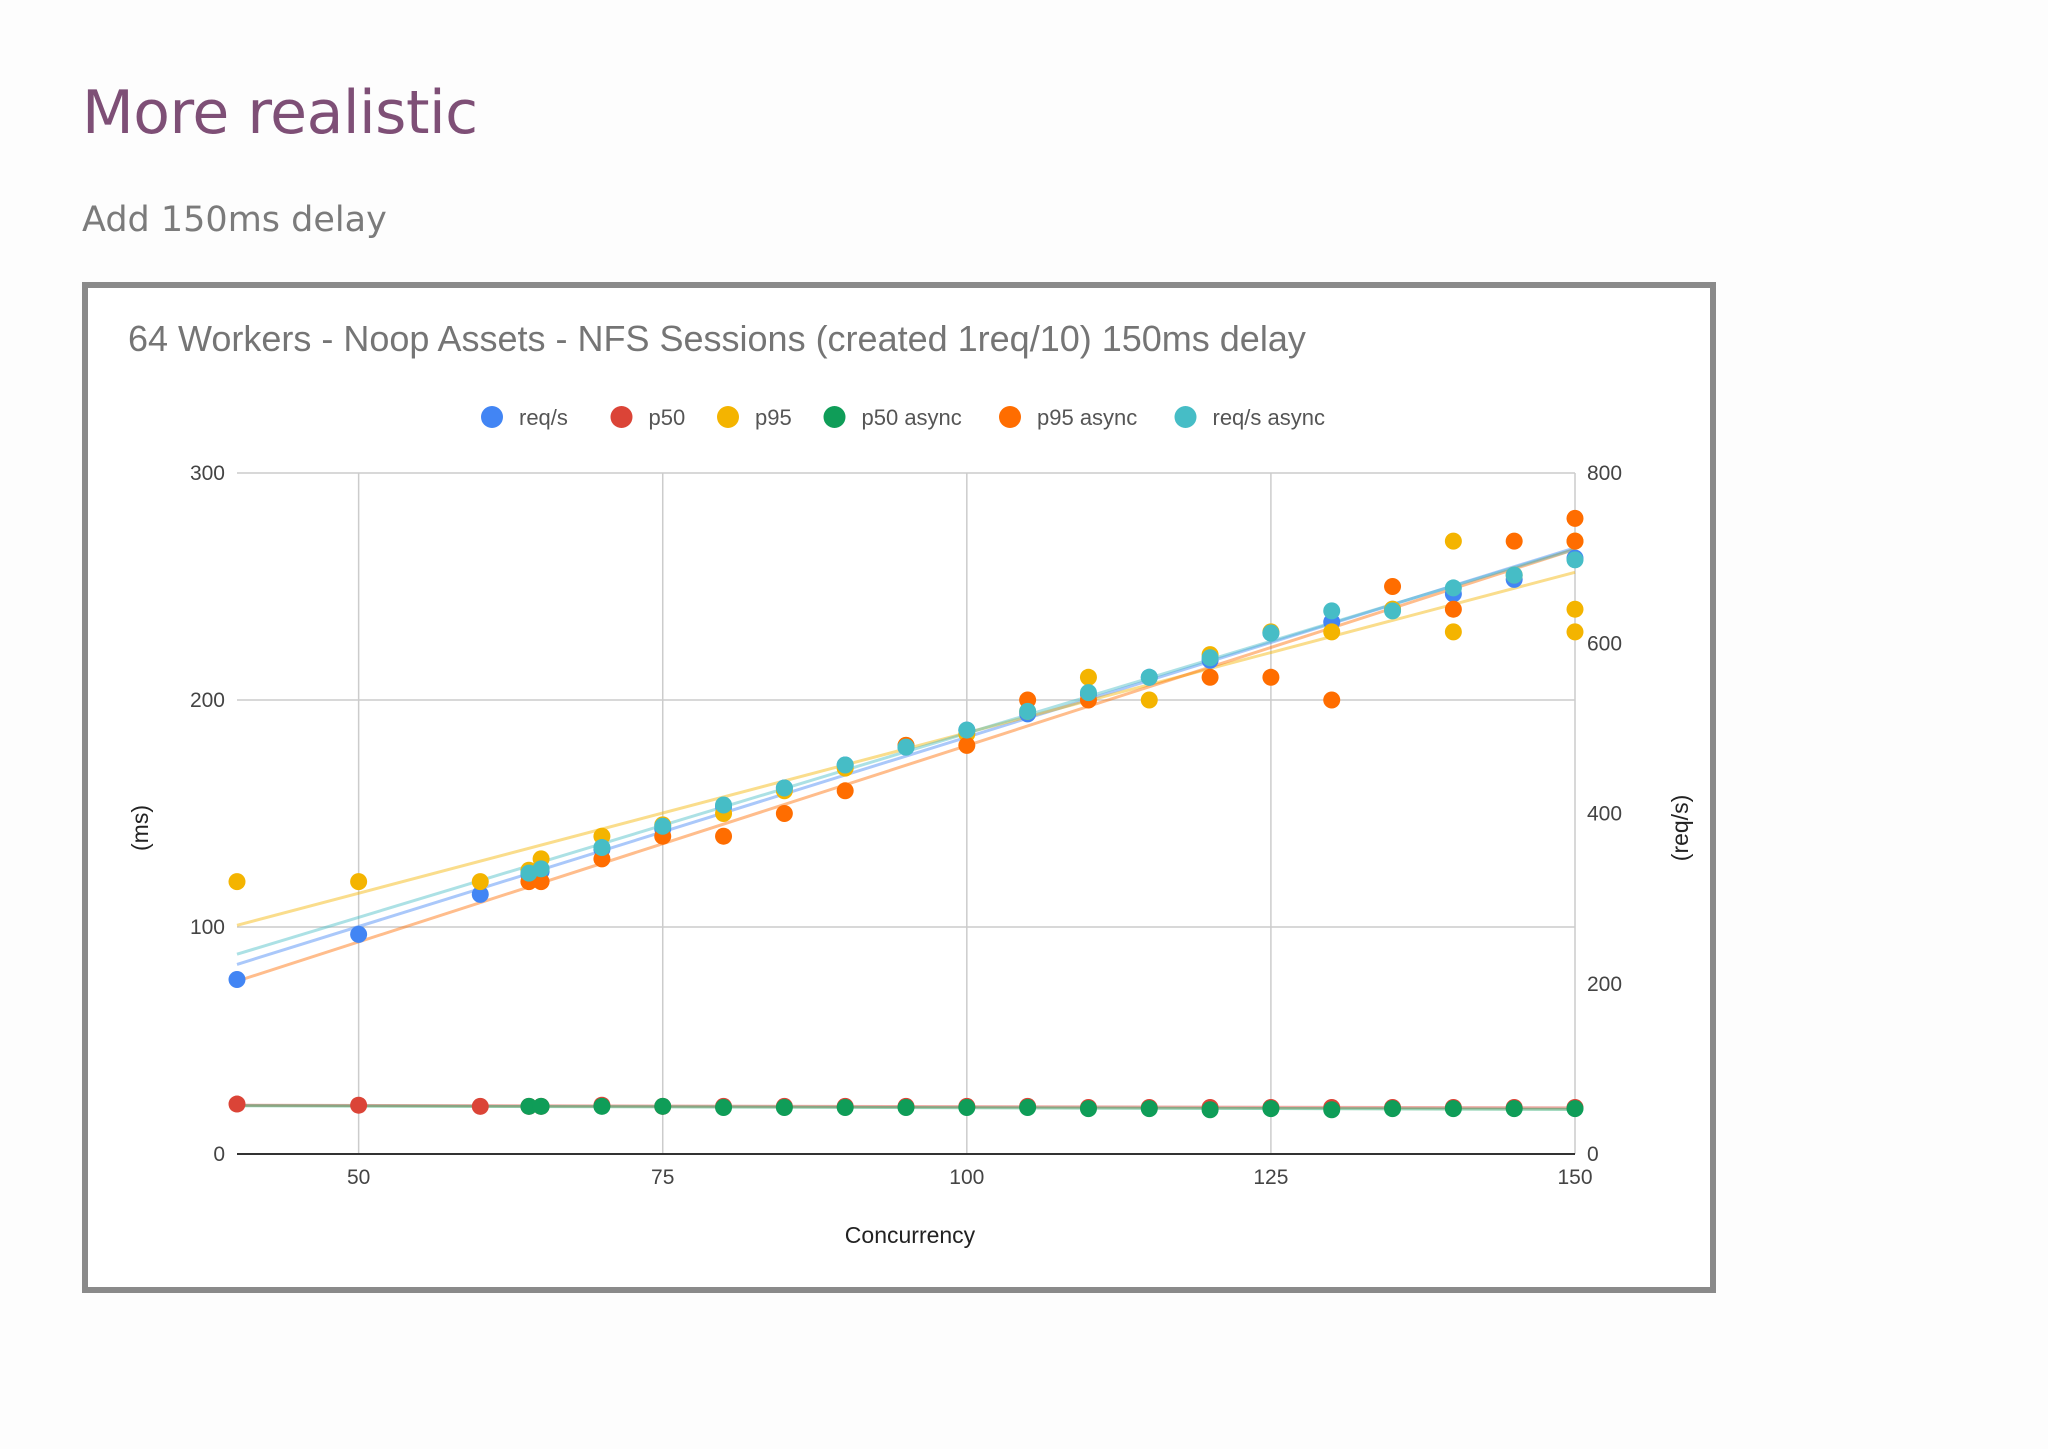  What do you see at coordinates (773, 417) in the screenshot?
I see `legend-label: p95` at bounding box center [773, 417].